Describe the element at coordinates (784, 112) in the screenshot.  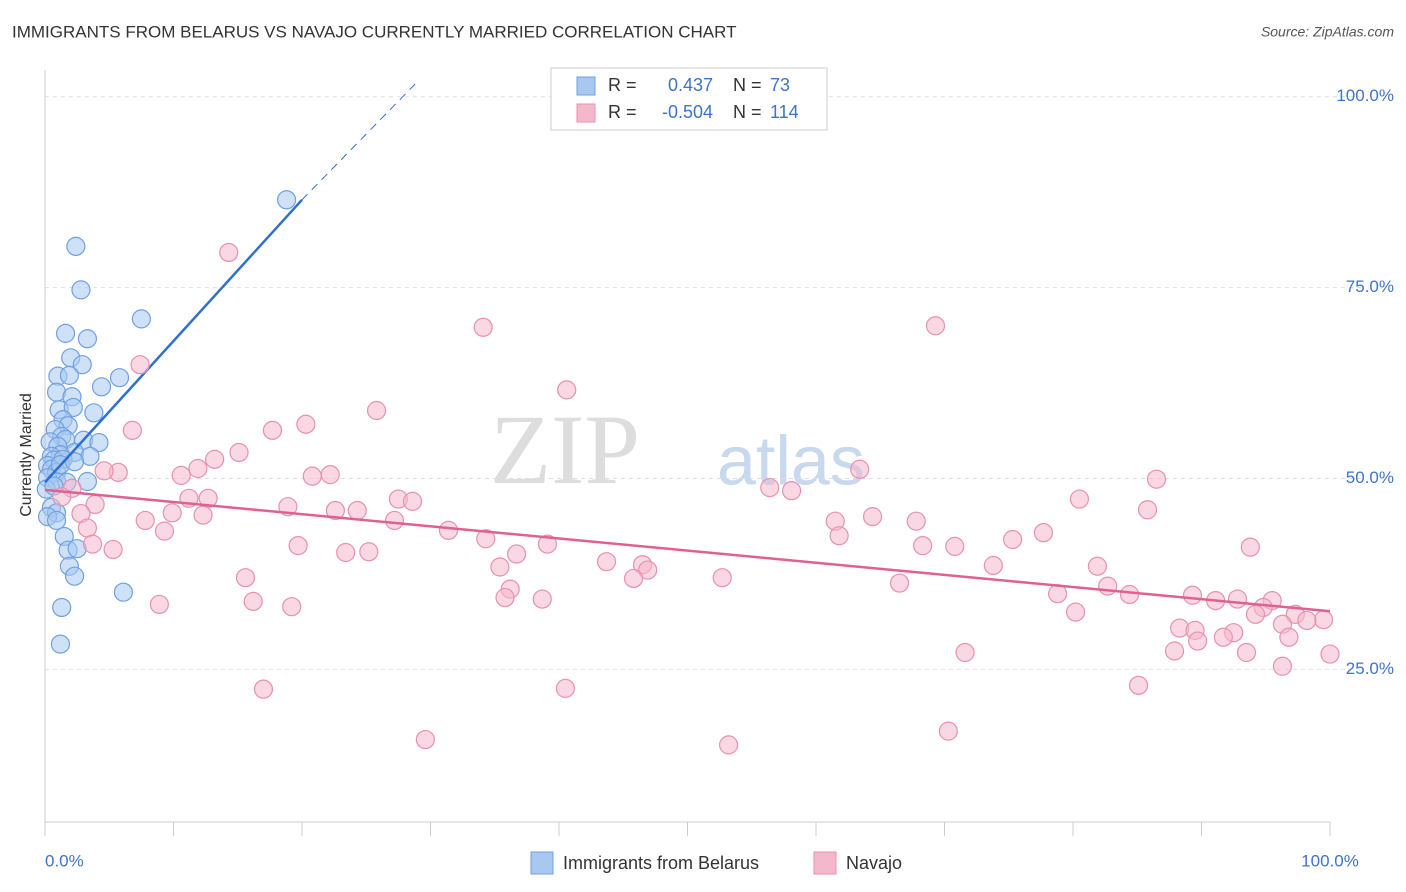
I see `stat-n: 114` at that location.